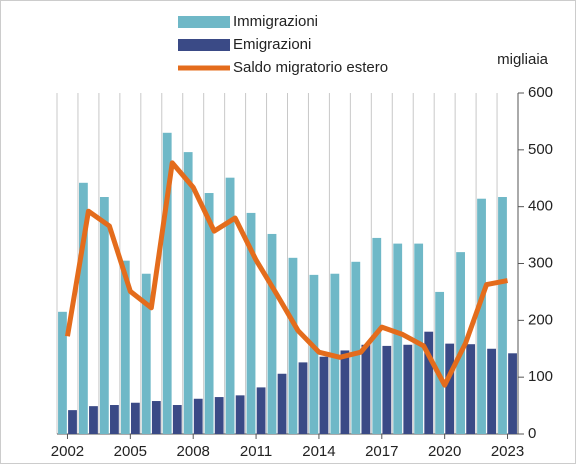 This screenshot has height=464, width=576. What do you see at coordinates (540, 376) in the screenshot?
I see `y-tick-label: 100` at bounding box center [540, 376].